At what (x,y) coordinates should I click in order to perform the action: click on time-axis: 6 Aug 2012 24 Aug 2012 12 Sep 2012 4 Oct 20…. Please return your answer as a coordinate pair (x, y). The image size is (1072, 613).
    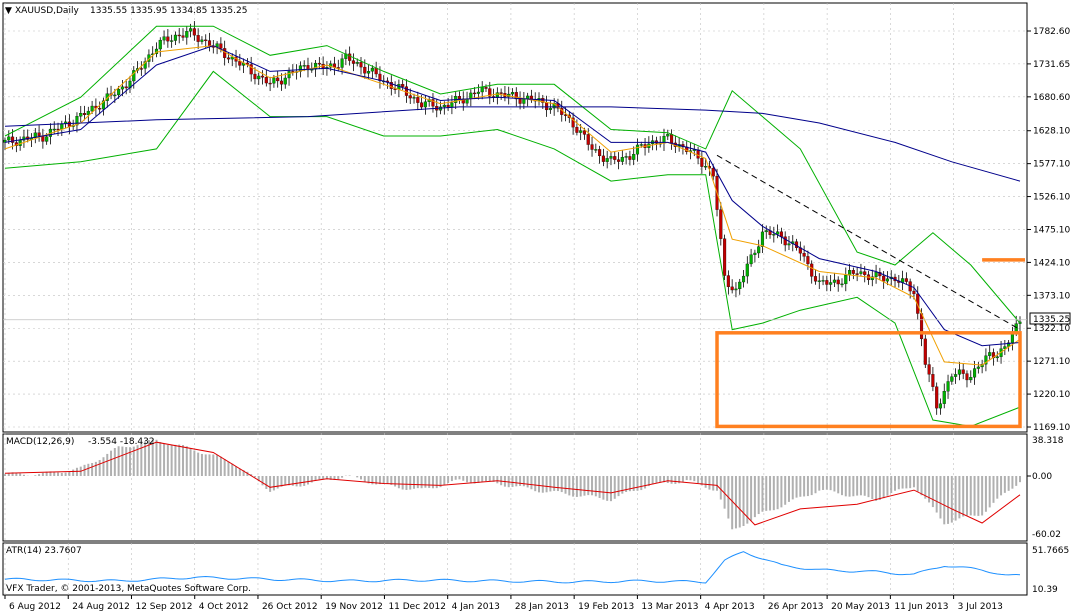
    Looking at the image, I should click on (503, 603).